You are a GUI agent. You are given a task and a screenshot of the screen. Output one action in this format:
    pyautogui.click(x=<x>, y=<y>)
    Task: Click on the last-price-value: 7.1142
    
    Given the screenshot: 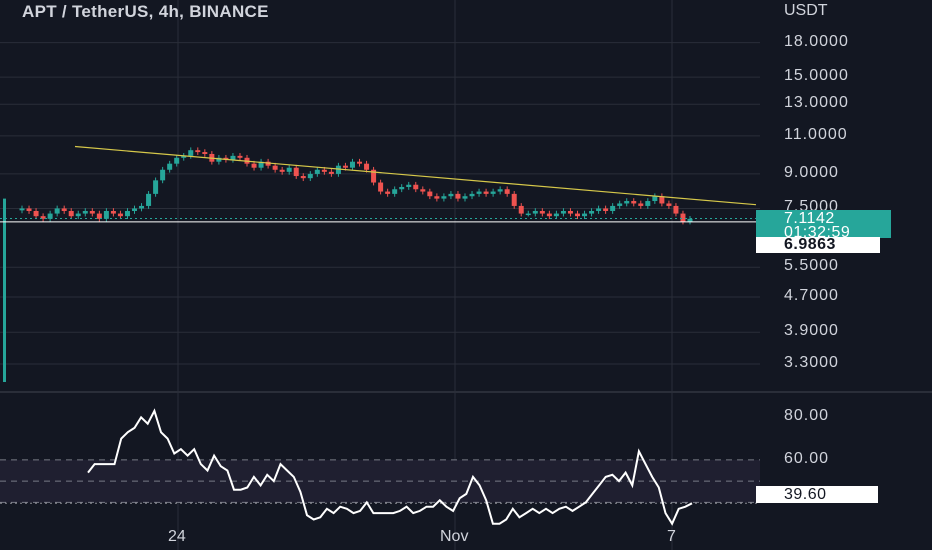 What is the action you would take?
    pyautogui.click(x=809, y=218)
    